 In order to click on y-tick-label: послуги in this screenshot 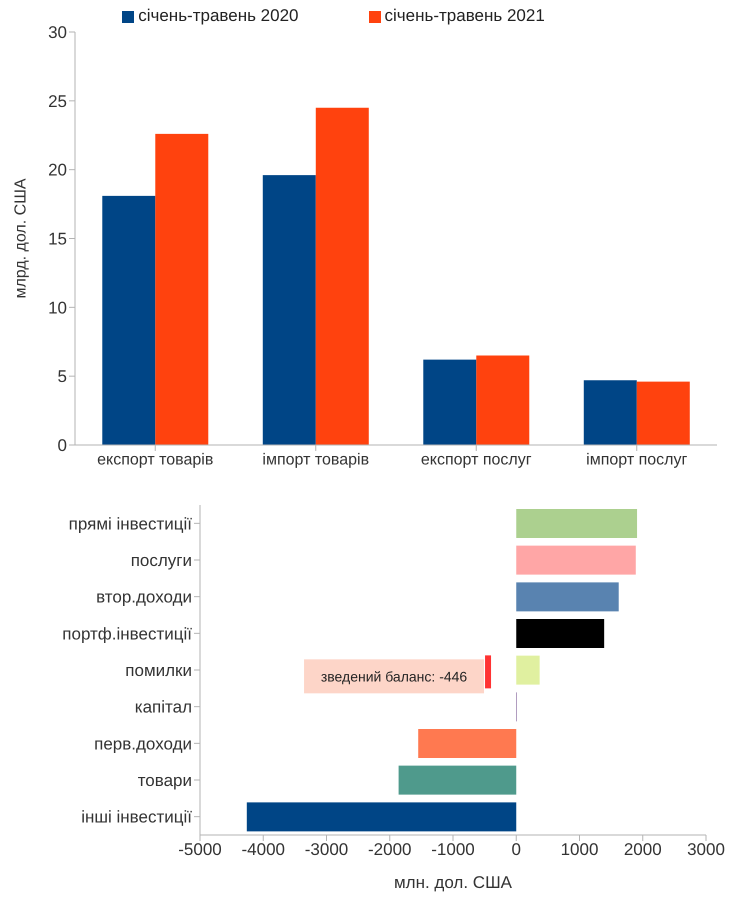, I will do `click(161, 560)`.